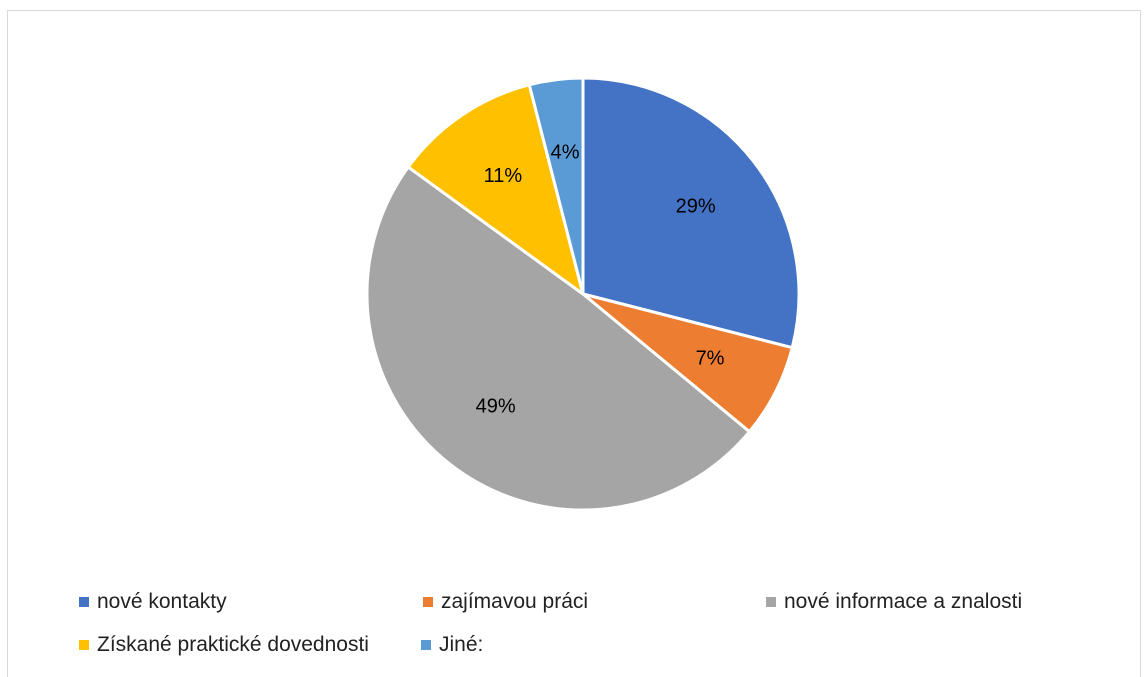 This screenshot has height=677, width=1147. I want to click on pie-label-nove-kontakty: 29%, so click(696, 207).